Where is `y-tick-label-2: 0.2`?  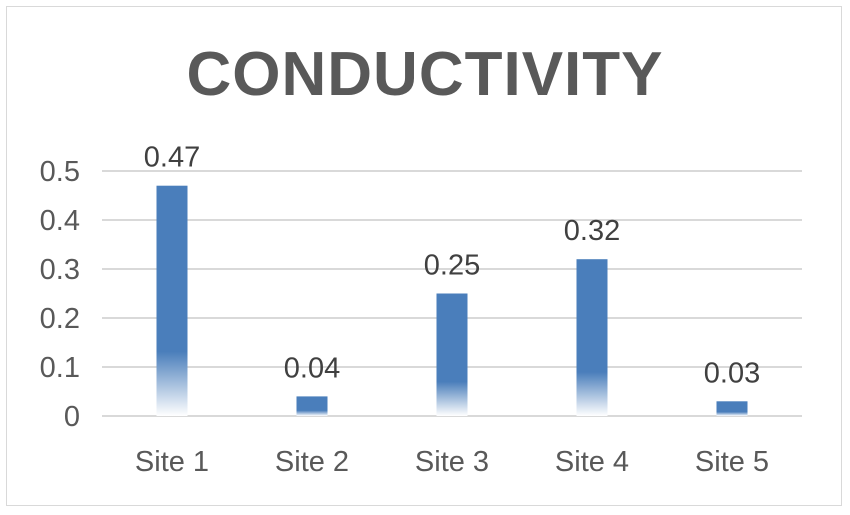 y-tick-label-2: 0.2 is located at coordinates (60, 319).